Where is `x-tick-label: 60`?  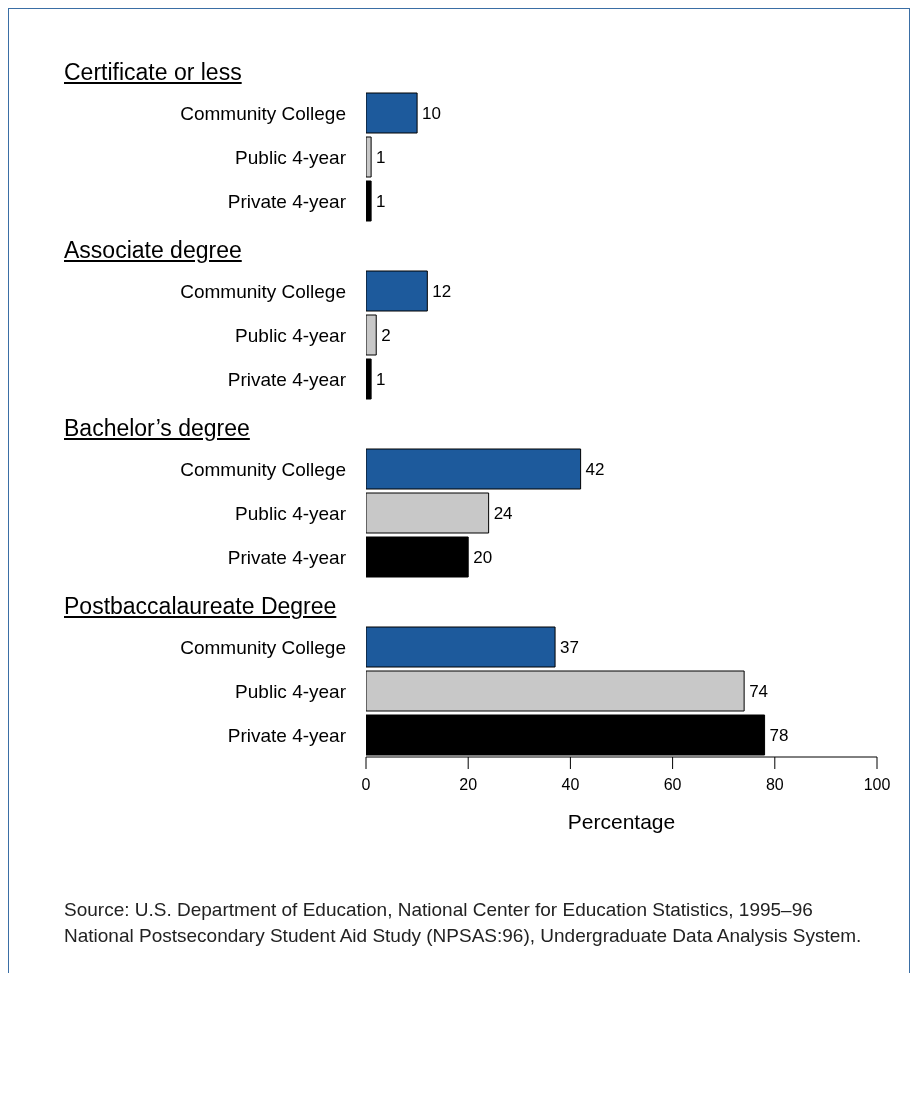 x-tick-label: 60 is located at coordinates (672, 785).